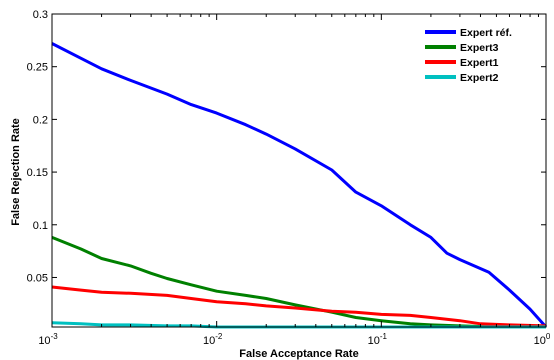 The width and height of the screenshot is (554, 360). What do you see at coordinates (486, 33) in the screenshot?
I see `legend-label-1: Expert réf.` at bounding box center [486, 33].